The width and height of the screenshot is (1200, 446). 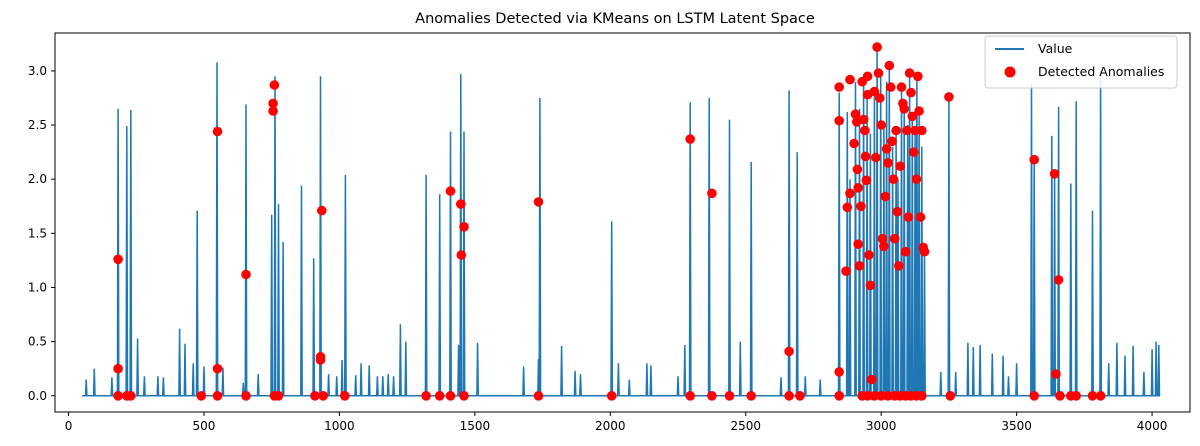 What do you see at coordinates (1010, 72) in the screenshot?
I see `legend-anomaly-swatch` at bounding box center [1010, 72].